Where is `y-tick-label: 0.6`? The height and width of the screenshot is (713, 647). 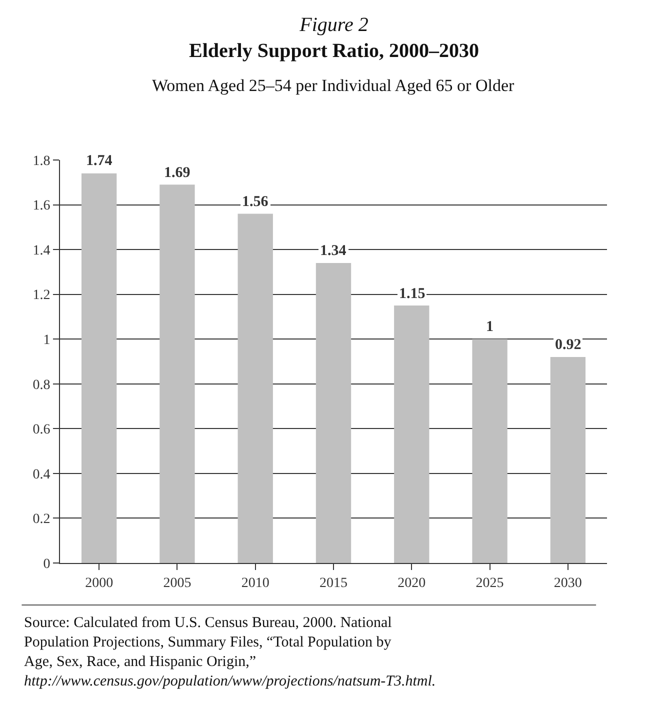 y-tick-label: 0.6 is located at coordinates (41, 430).